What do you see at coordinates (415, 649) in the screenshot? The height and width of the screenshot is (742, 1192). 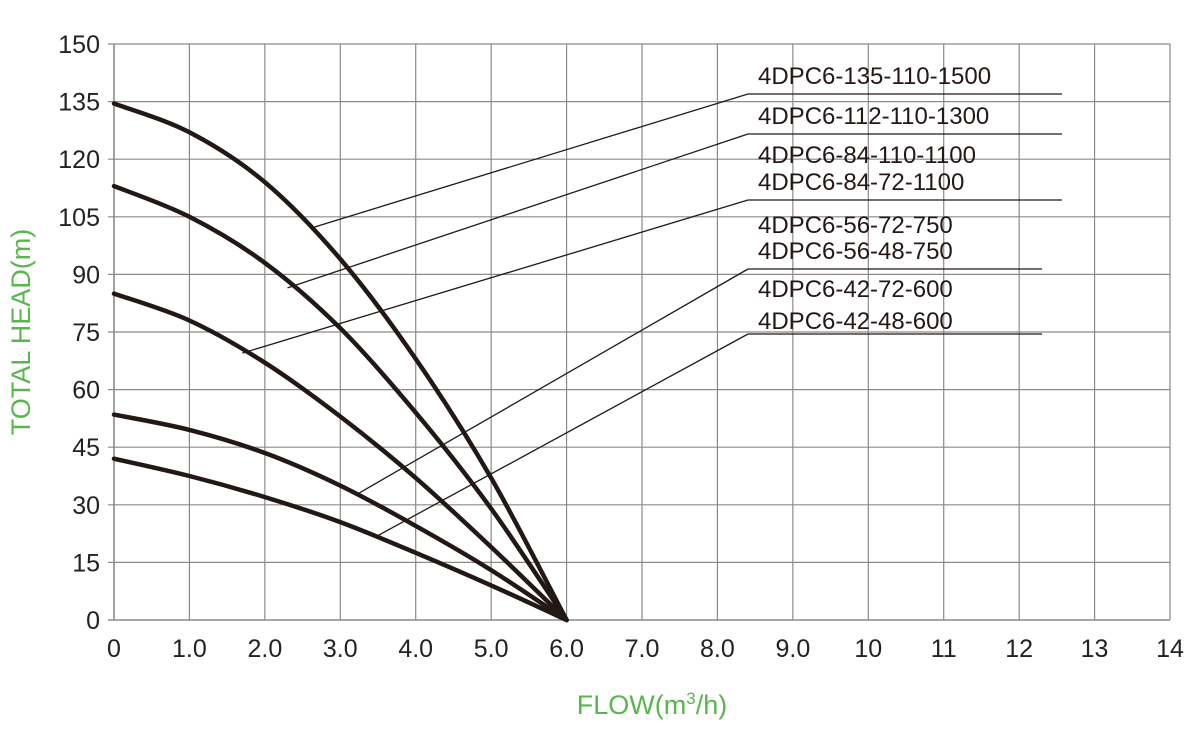 I see `x-tick-label: 4.0` at bounding box center [415, 649].